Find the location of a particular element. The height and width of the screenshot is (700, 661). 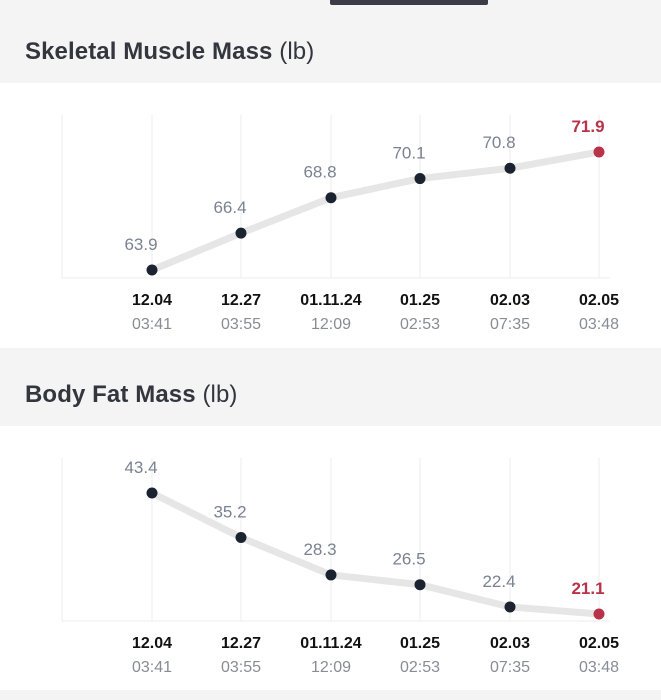

muscle-value-label: 70.8 is located at coordinates (498, 142).